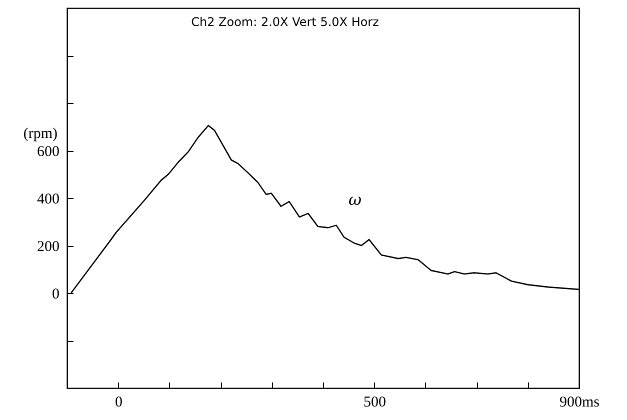  What do you see at coordinates (374, 402) in the screenshot?
I see `x-tick-label: 500` at bounding box center [374, 402].